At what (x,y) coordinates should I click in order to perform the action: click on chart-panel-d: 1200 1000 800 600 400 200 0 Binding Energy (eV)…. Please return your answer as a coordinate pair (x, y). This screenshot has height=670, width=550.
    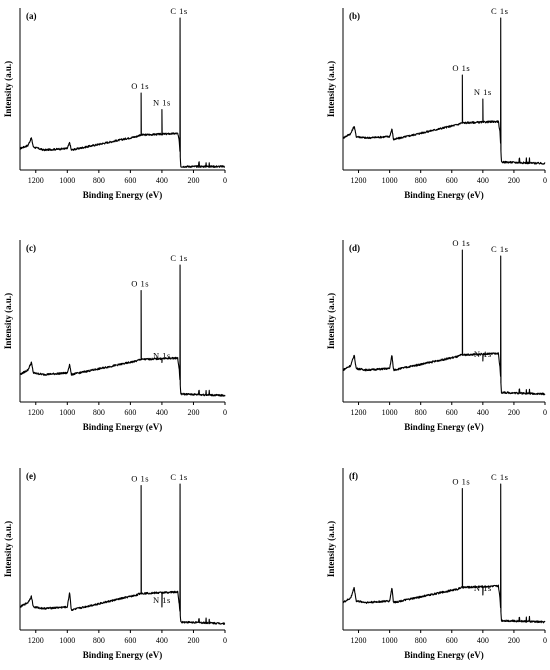
    Looking at the image, I should click on (436, 335).